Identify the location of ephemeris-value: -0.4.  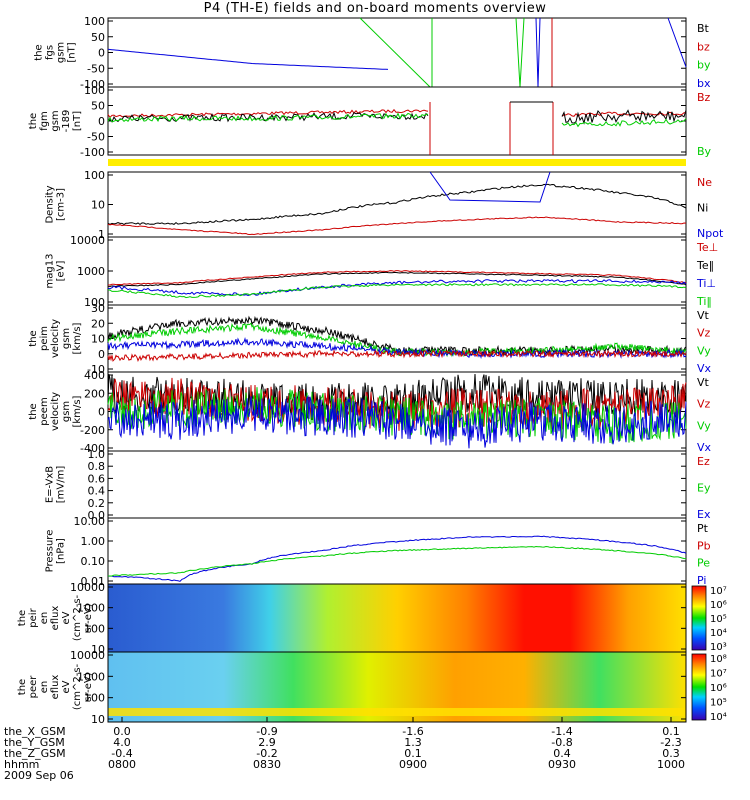
(122, 753).